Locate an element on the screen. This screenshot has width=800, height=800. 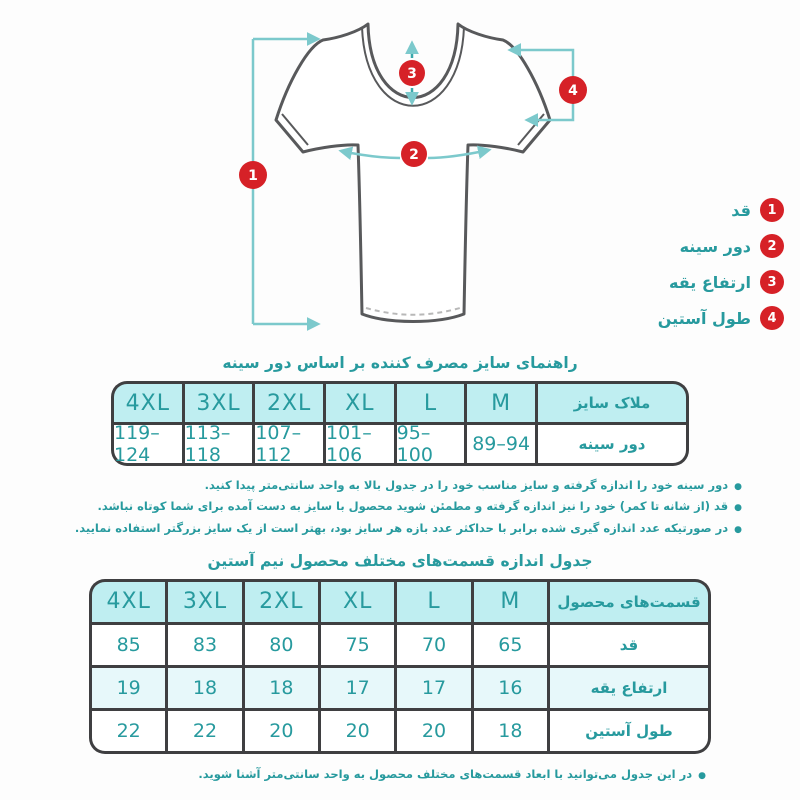
legend-label: طول آستین is located at coordinates (704, 318).